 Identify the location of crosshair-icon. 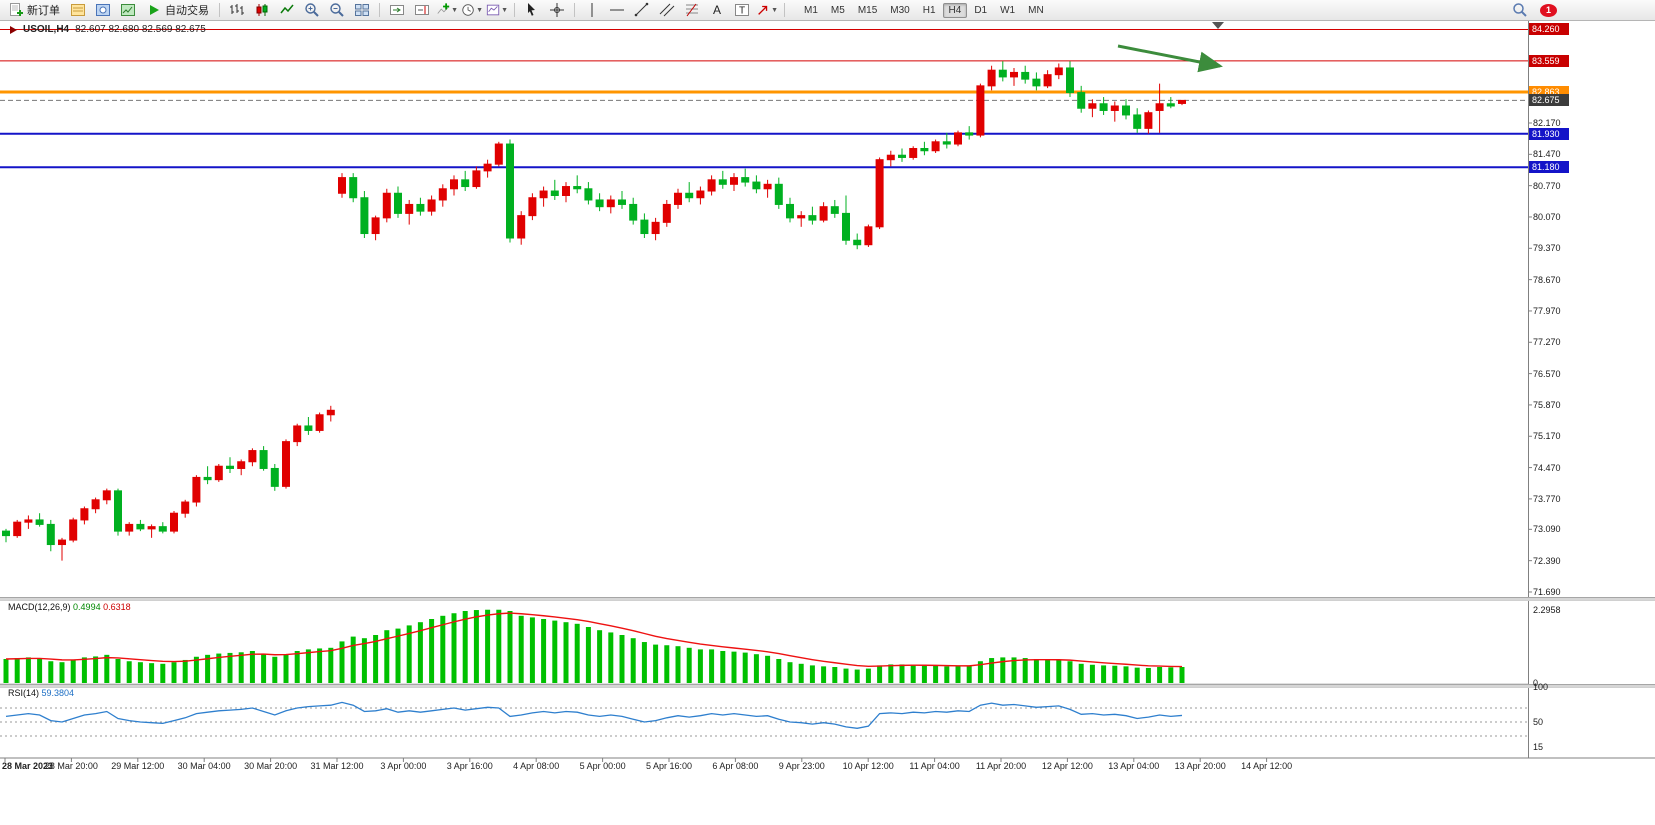
(557, 10).